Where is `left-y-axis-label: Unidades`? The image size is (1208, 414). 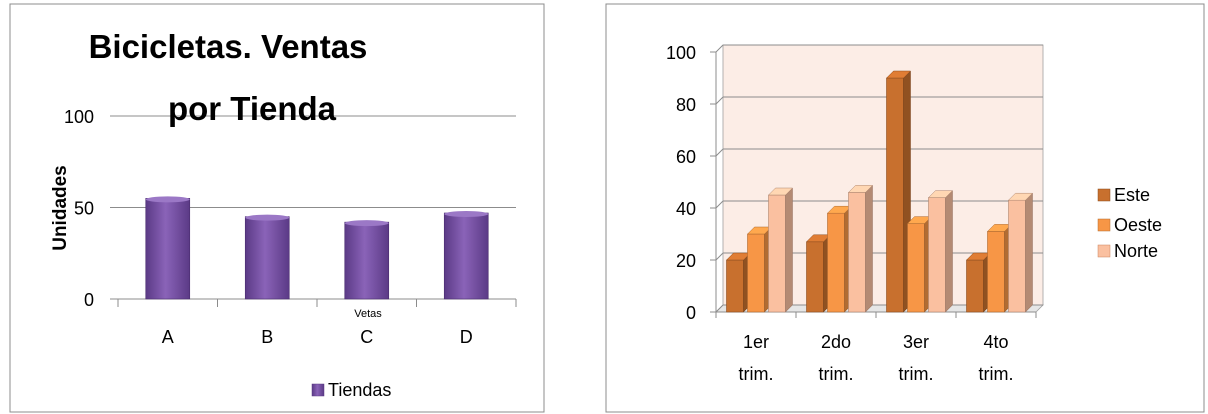
left-y-axis-label: Unidades is located at coordinates (60, 208).